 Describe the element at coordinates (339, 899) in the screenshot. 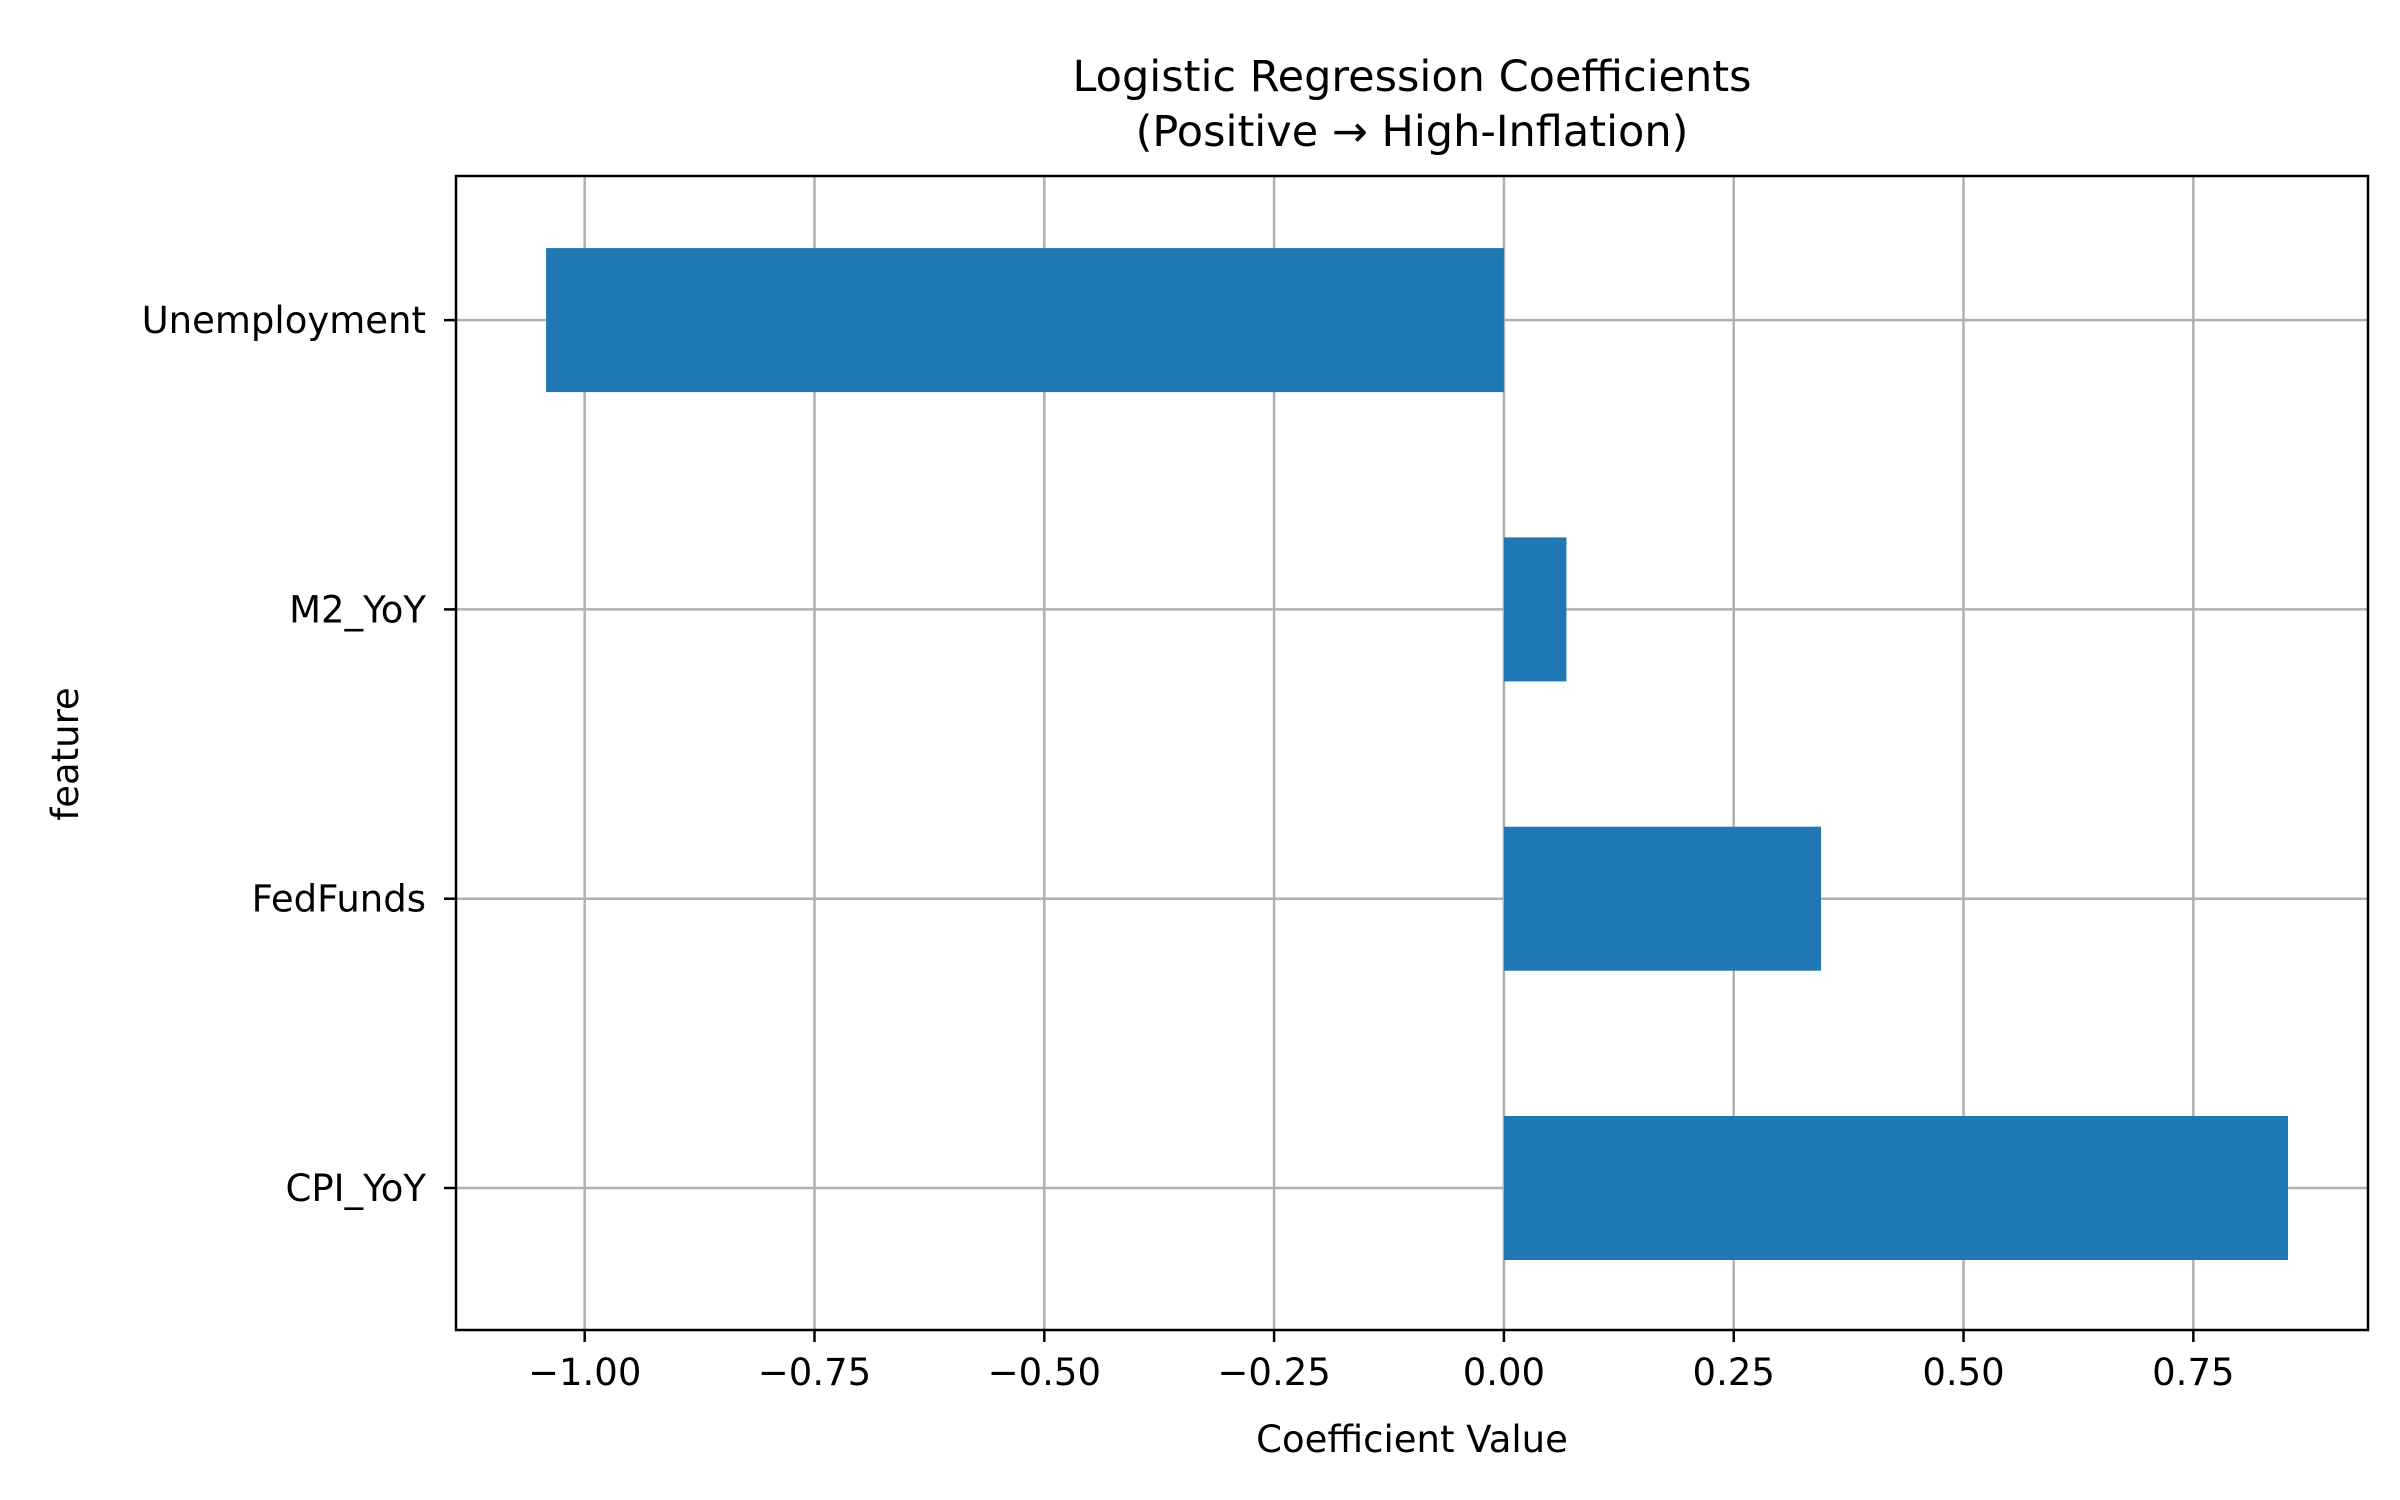

I see `y-tick-label: FedFunds` at that location.